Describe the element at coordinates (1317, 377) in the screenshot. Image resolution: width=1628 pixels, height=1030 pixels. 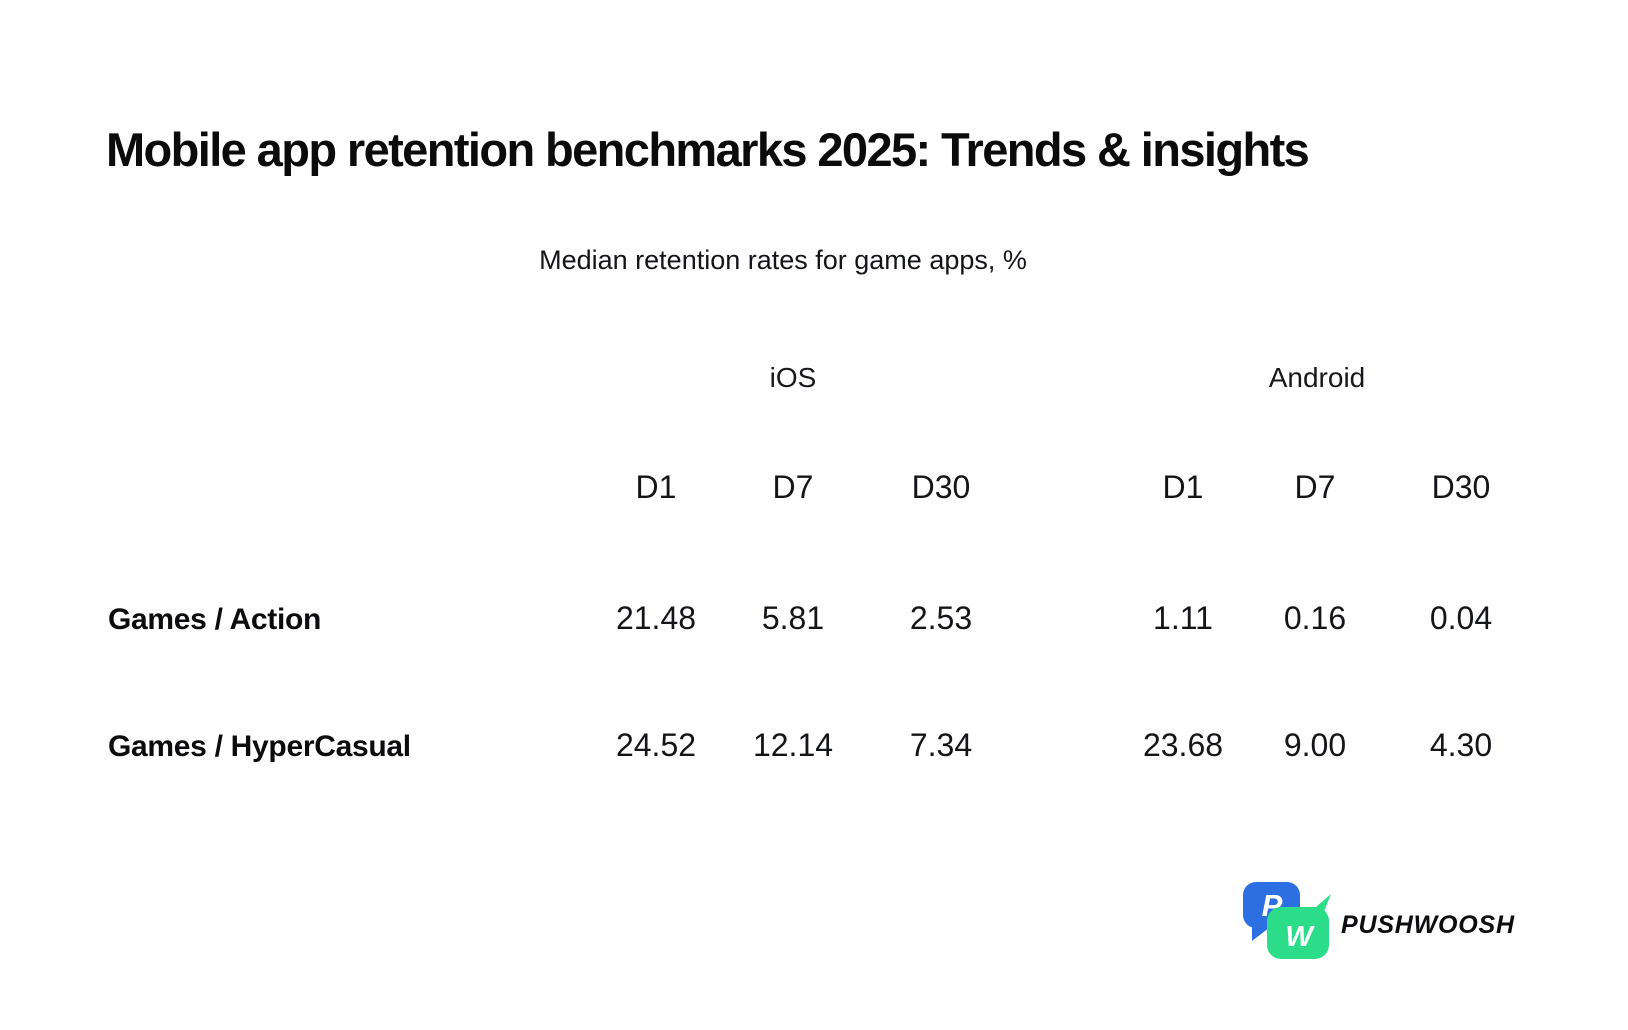
I see `group-header-android: Android` at that location.